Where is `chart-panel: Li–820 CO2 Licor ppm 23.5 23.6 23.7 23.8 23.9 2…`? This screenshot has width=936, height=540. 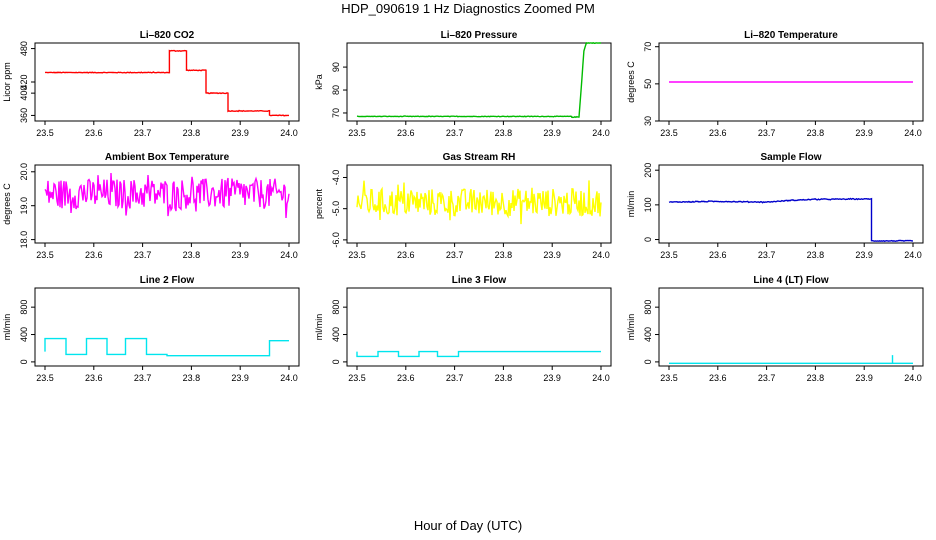 chart-panel: Li–820 CO2 Licor ppm 23.5 23.6 23.7 23.8 23.9 2… is located at coordinates (151, 84).